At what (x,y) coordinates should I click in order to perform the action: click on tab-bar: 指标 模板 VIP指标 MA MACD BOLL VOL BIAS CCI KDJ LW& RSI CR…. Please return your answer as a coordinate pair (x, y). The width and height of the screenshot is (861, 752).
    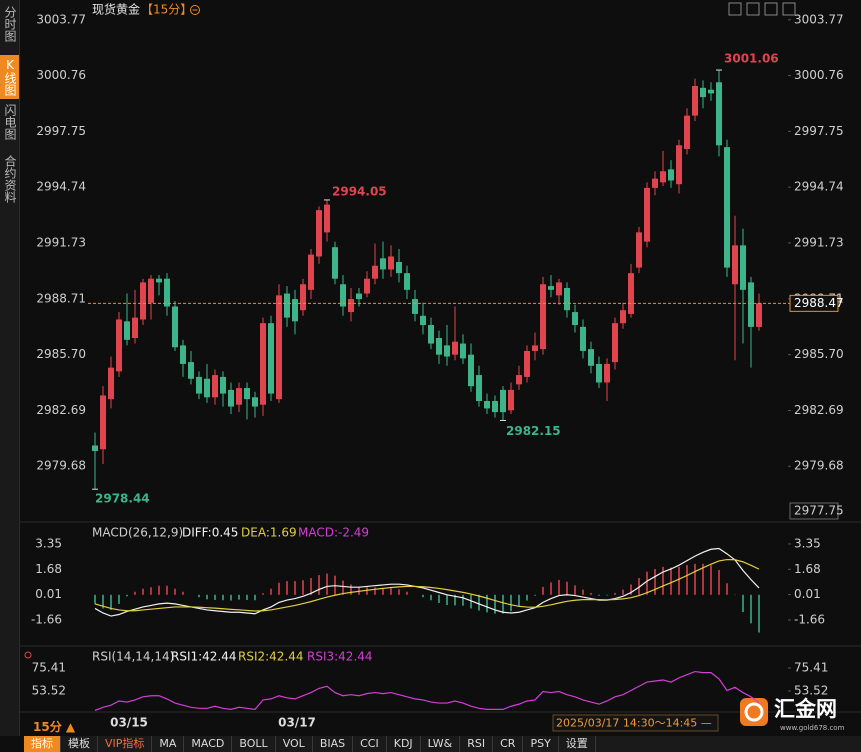
    Looking at the image, I should click on (442, 744).